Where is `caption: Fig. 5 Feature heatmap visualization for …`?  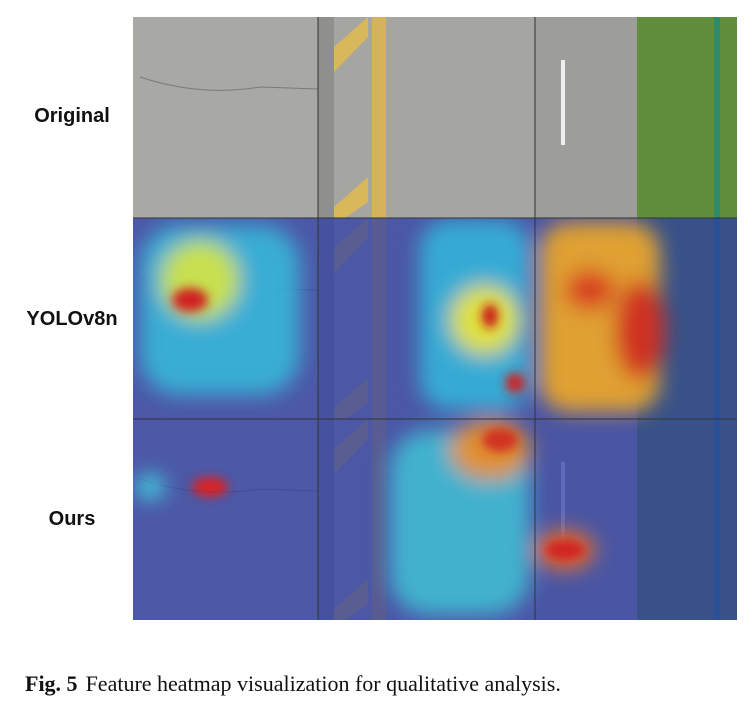 caption: Fig. 5 Feature heatmap visualization for … is located at coordinates (293, 684).